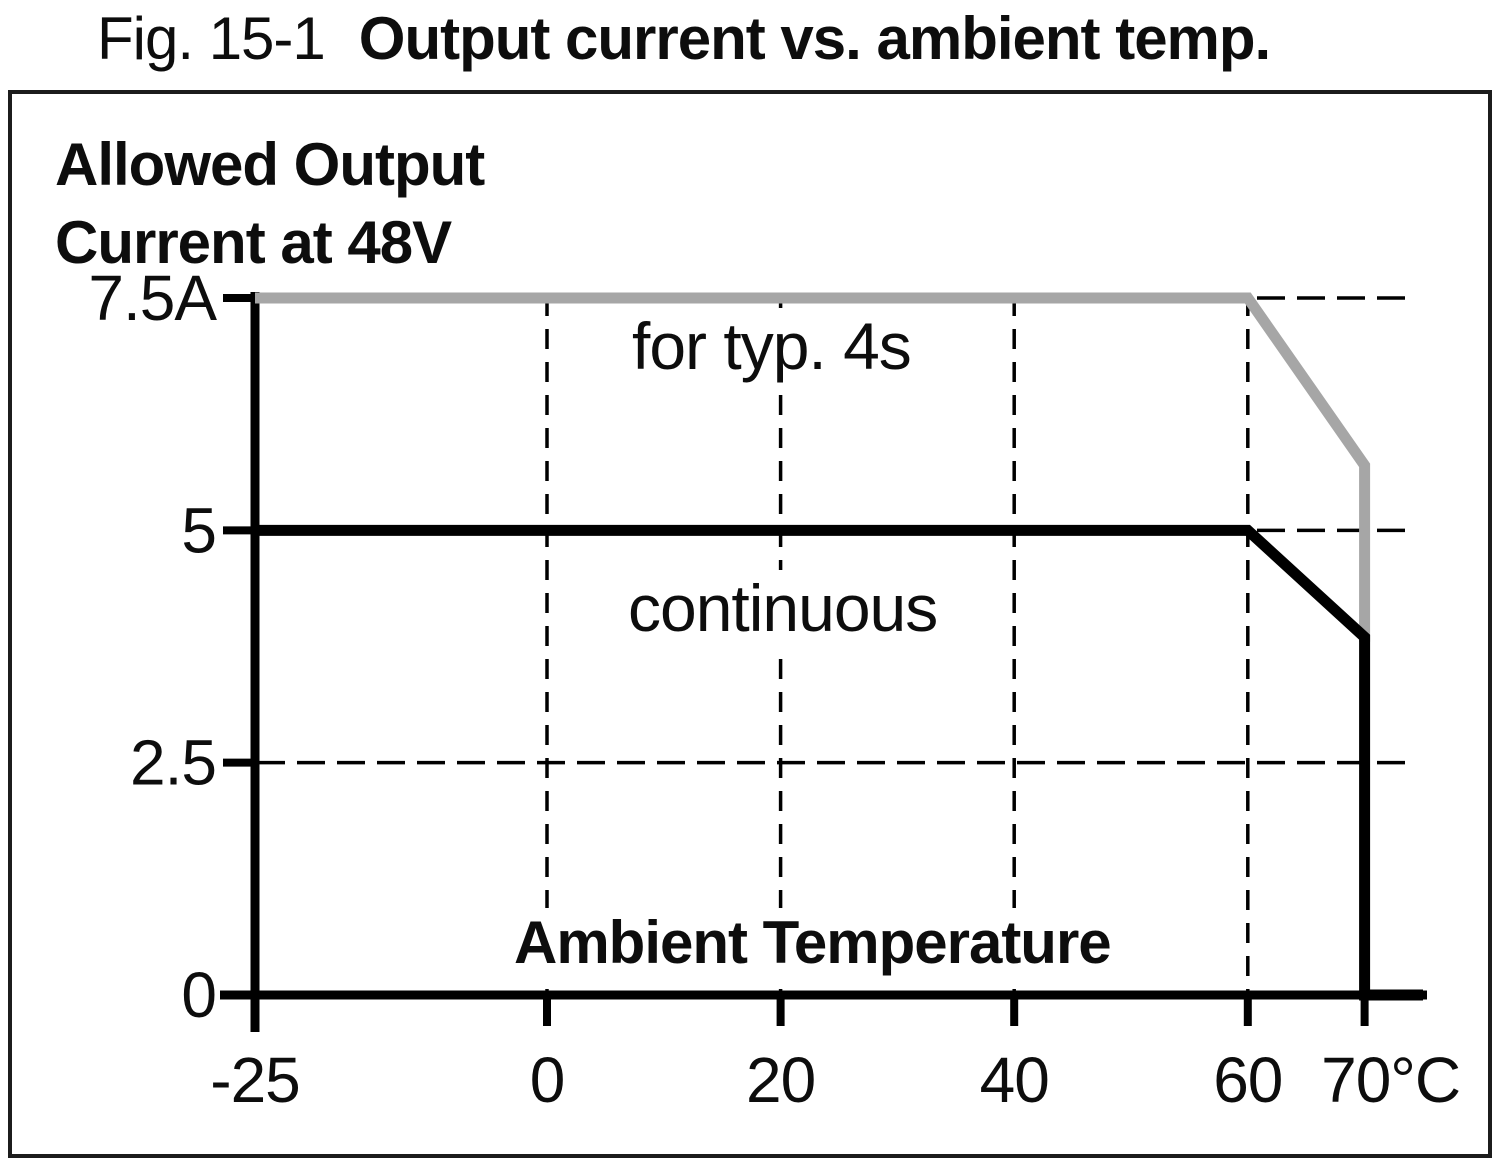 The image size is (1500, 1163). I want to click on x-tick-label: 70°C, so click(1390, 1080).